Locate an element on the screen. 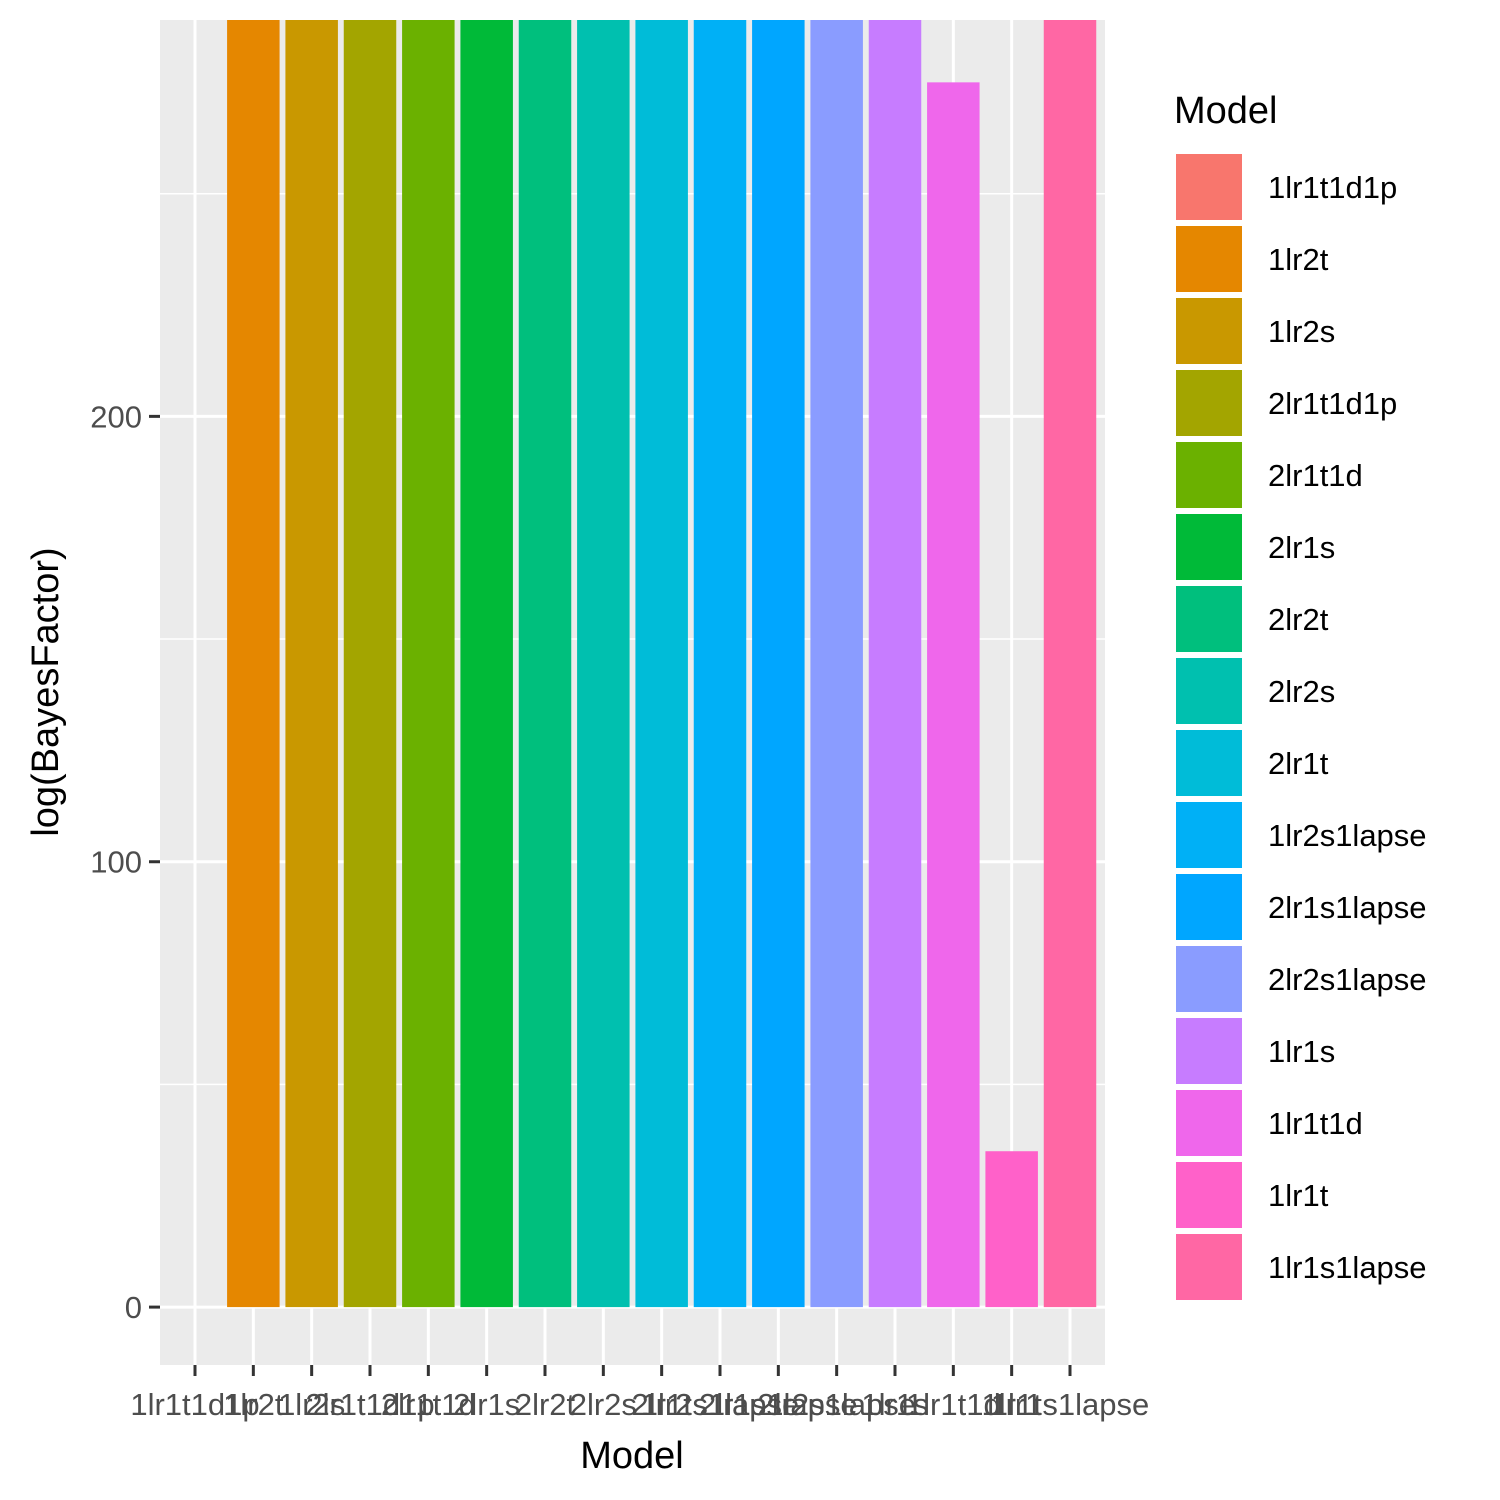 The image size is (1500, 1500). bar-2lr2s is located at coordinates (603, 664).